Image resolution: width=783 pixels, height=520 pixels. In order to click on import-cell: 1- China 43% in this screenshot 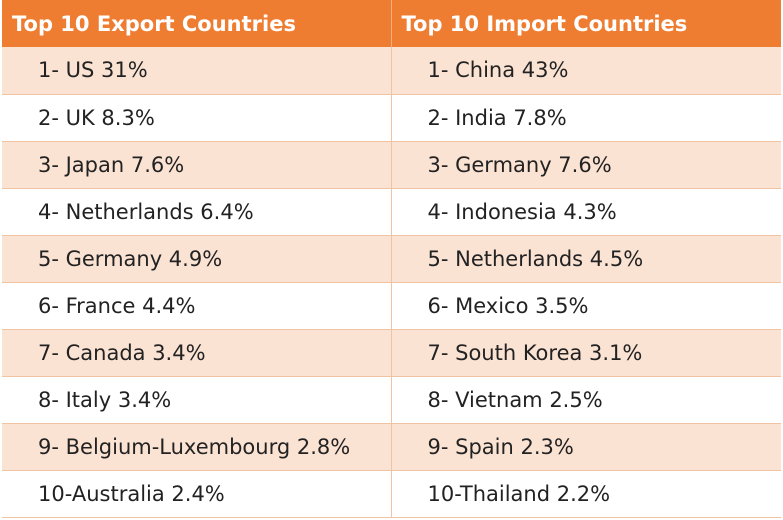, I will do `click(586, 71)`.